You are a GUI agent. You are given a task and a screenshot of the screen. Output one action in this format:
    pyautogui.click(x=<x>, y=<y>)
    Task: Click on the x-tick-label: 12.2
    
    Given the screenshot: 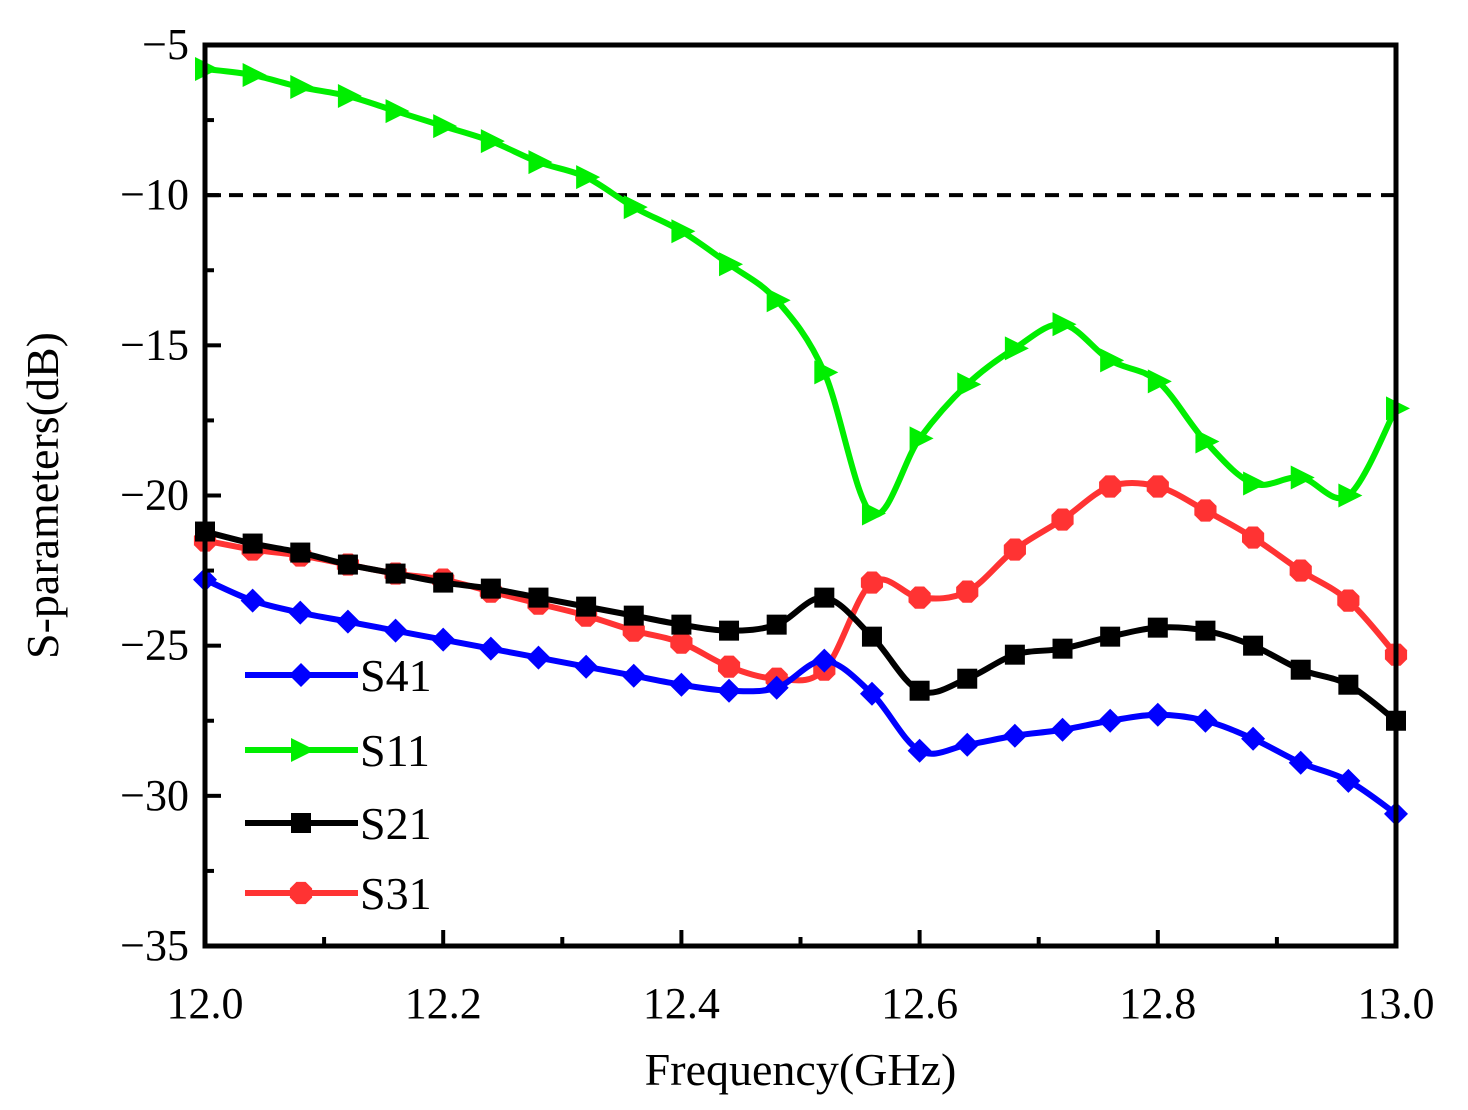 What is the action you would take?
    pyautogui.click(x=443, y=1003)
    